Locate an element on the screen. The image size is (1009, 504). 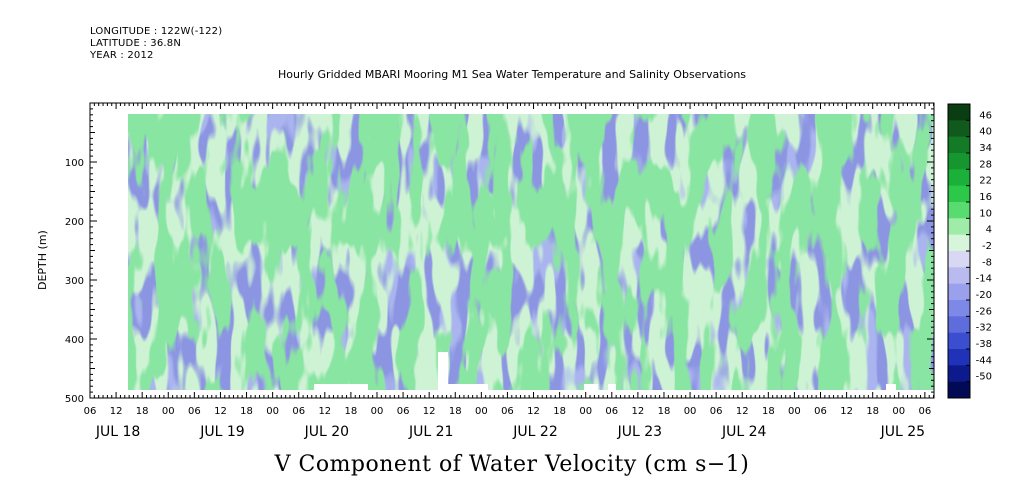
colorbar-label: -32 is located at coordinates (984, 328).